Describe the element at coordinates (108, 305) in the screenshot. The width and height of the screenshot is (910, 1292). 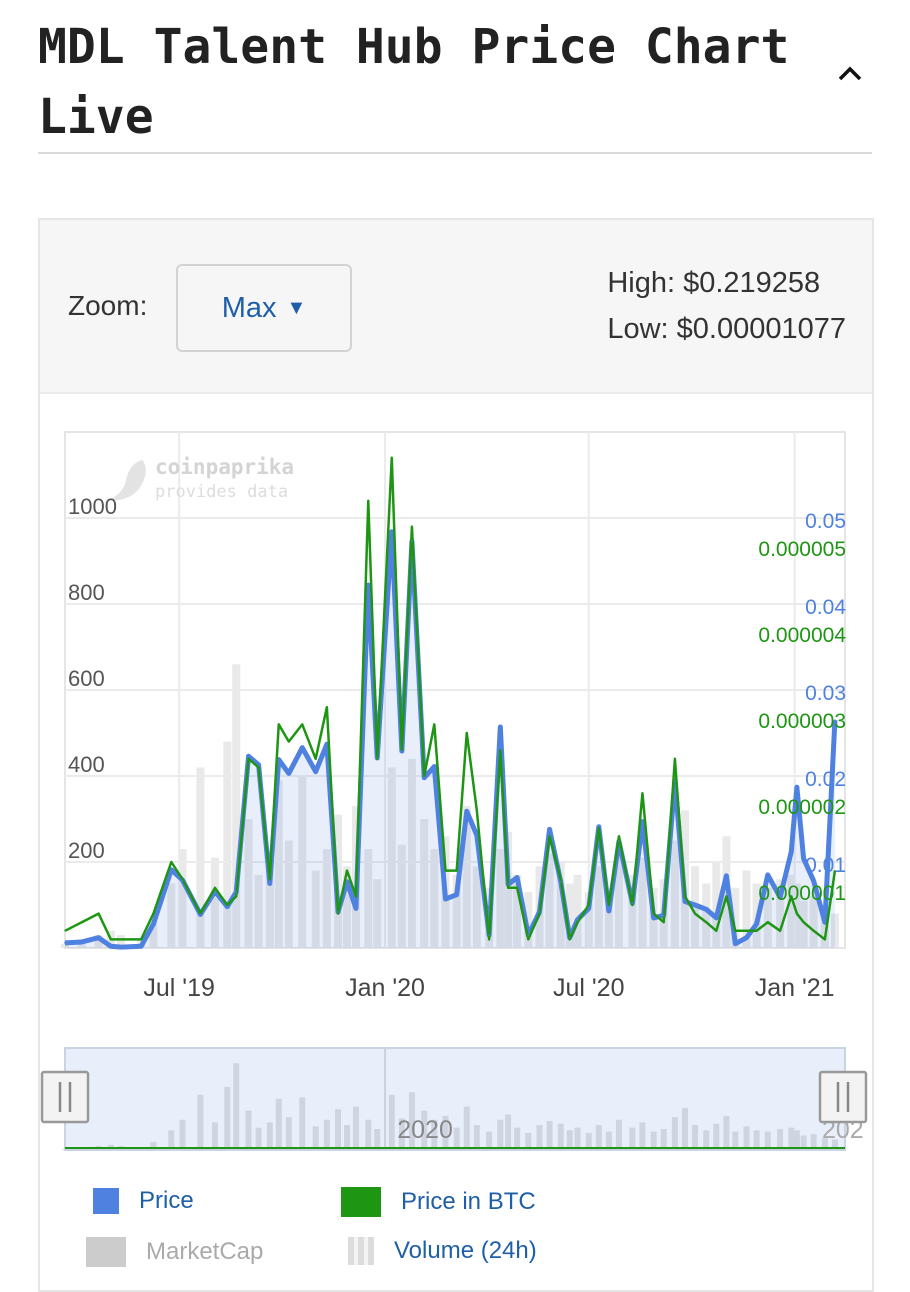
I see `zoom-label: Zoom:` at that location.